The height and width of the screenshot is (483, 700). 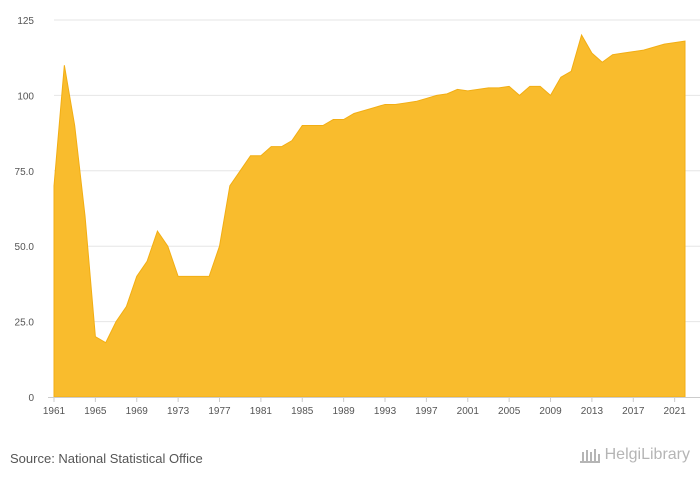 What do you see at coordinates (137, 411) in the screenshot?
I see `x-tick-label: 1969` at bounding box center [137, 411].